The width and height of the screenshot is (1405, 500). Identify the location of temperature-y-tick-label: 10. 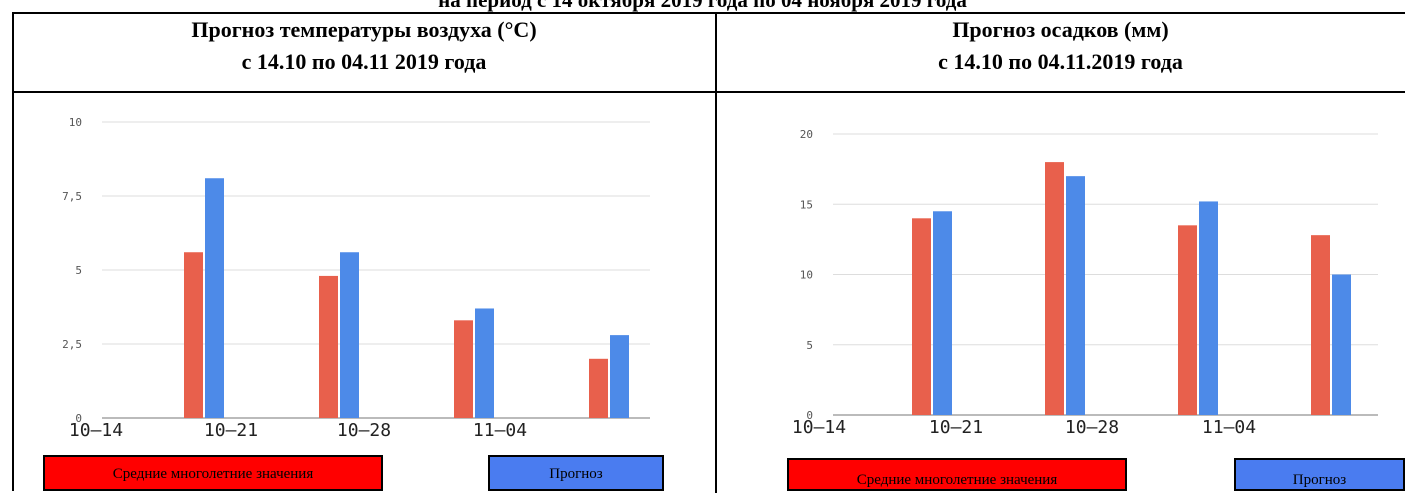
(75, 122).